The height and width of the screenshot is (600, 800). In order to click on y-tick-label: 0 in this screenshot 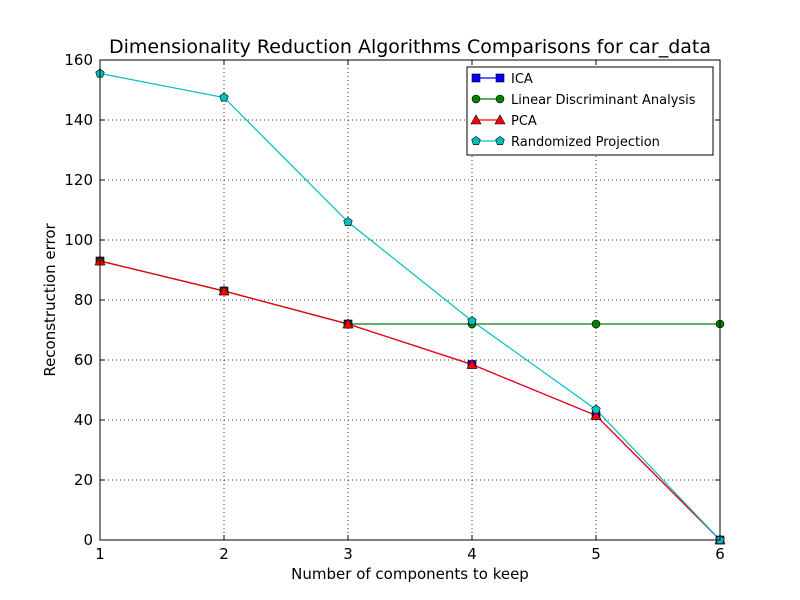, I will do `click(88, 540)`.